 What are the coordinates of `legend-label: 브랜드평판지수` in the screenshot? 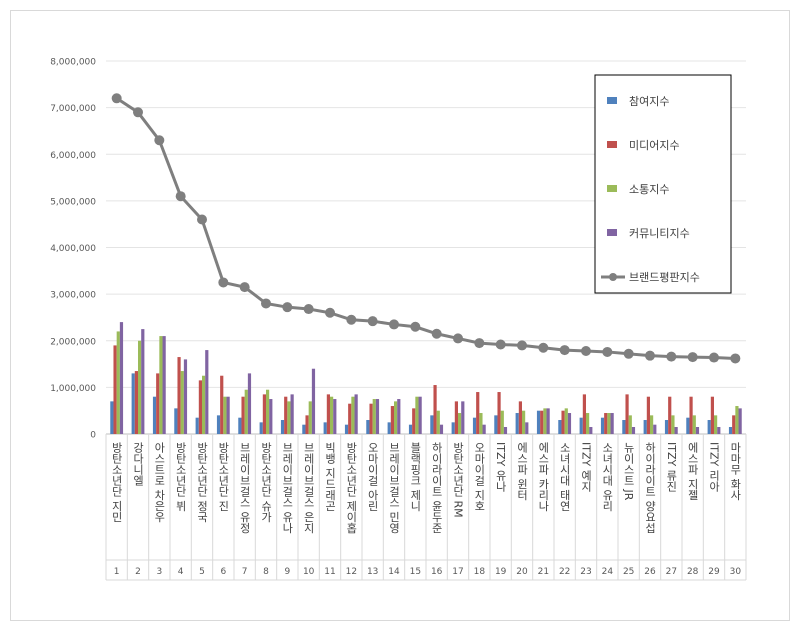 It's located at (664, 277).